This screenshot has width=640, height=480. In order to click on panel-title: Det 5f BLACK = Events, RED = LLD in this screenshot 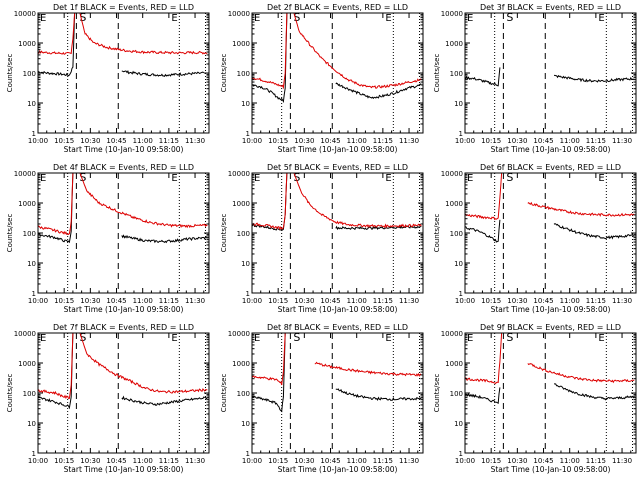, I will do `click(337, 167)`.